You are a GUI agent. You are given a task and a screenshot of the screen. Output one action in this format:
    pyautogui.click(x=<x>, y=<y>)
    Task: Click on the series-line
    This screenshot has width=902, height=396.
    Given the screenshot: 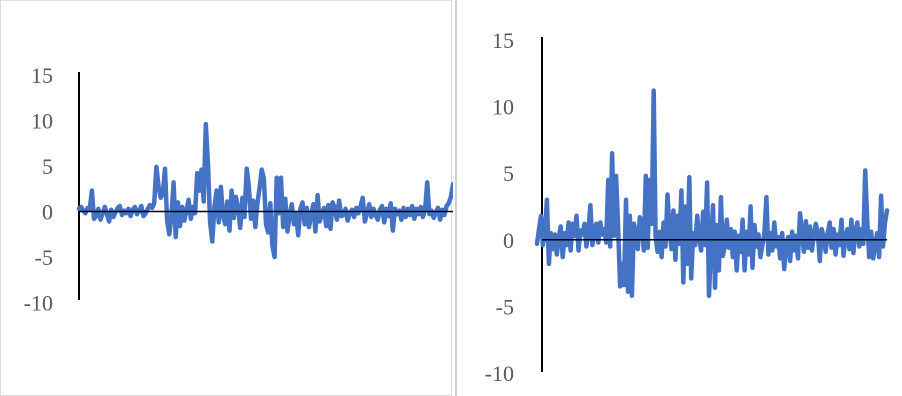 What is the action you would take?
    pyautogui.click(x=264, y=190)
    